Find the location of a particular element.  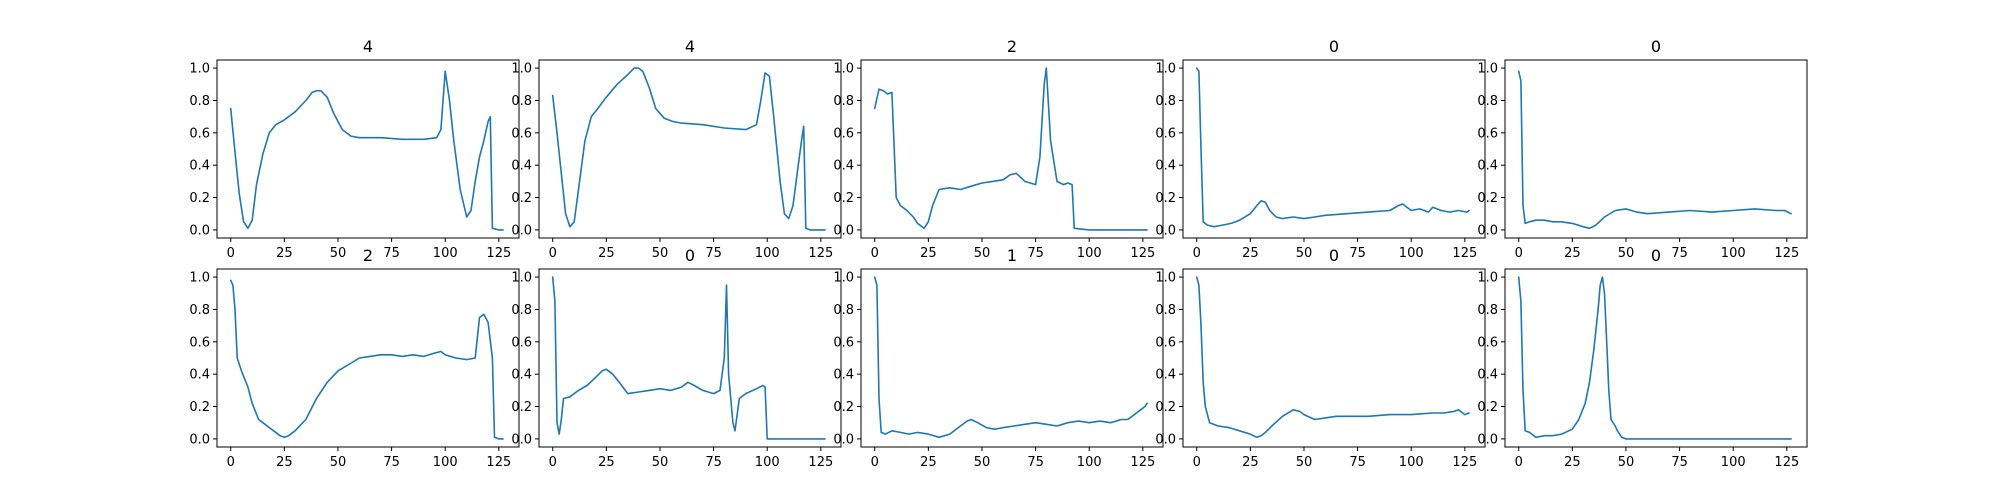

chart-panel-2: 4 0.0 0.2 0.4 0.6 0.8 1.0 0 25 50 75 100 125 is located at coordinates (676, 149).